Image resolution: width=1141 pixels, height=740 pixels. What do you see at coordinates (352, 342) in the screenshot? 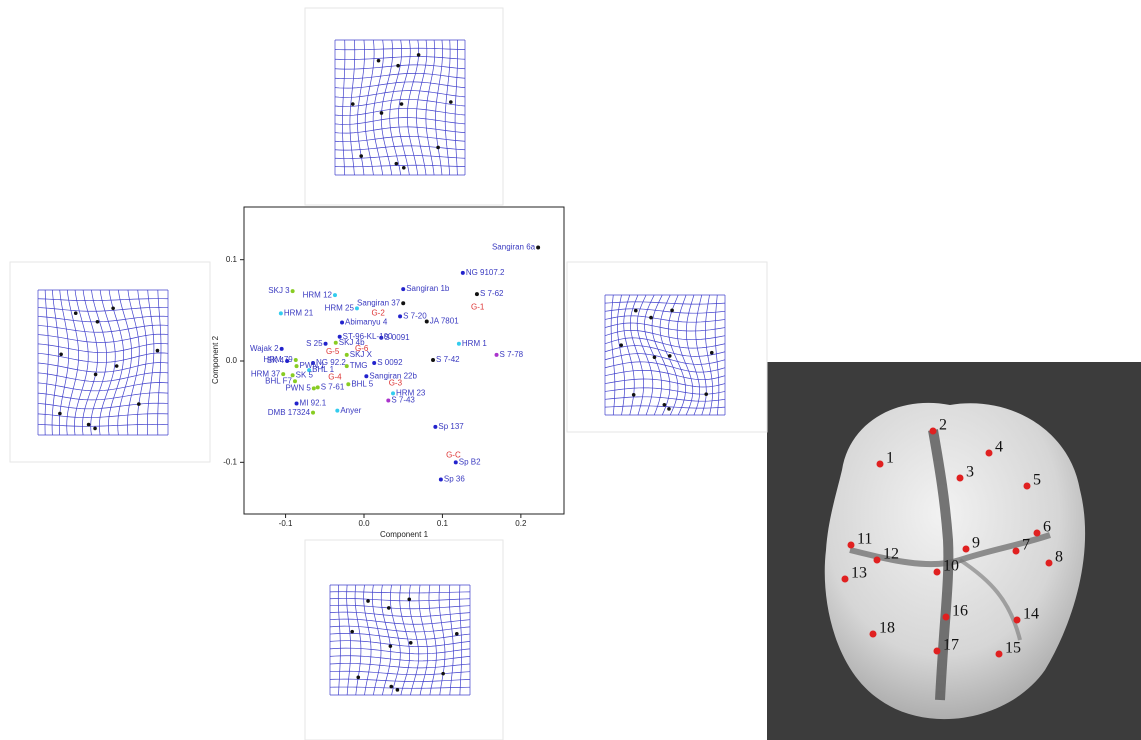
I see `point-label: SKJ 4b` at bounding box center [352, 342].